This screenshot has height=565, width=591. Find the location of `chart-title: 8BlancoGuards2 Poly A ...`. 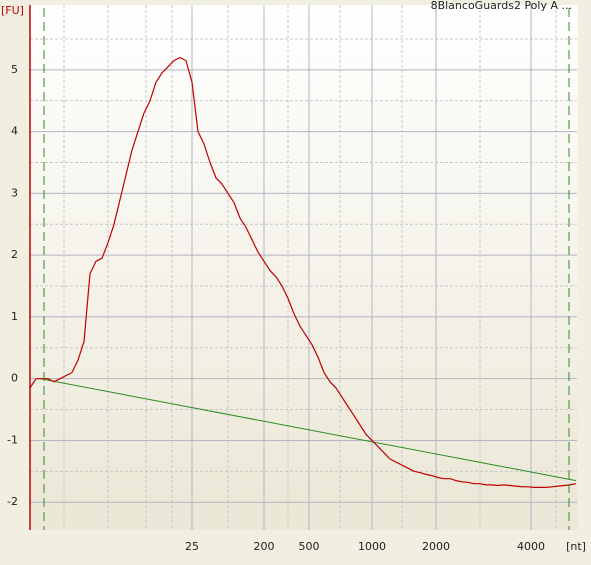

chart-title: 8BlancoGuards2 Poly A ... is located at coordinates (501, 6).